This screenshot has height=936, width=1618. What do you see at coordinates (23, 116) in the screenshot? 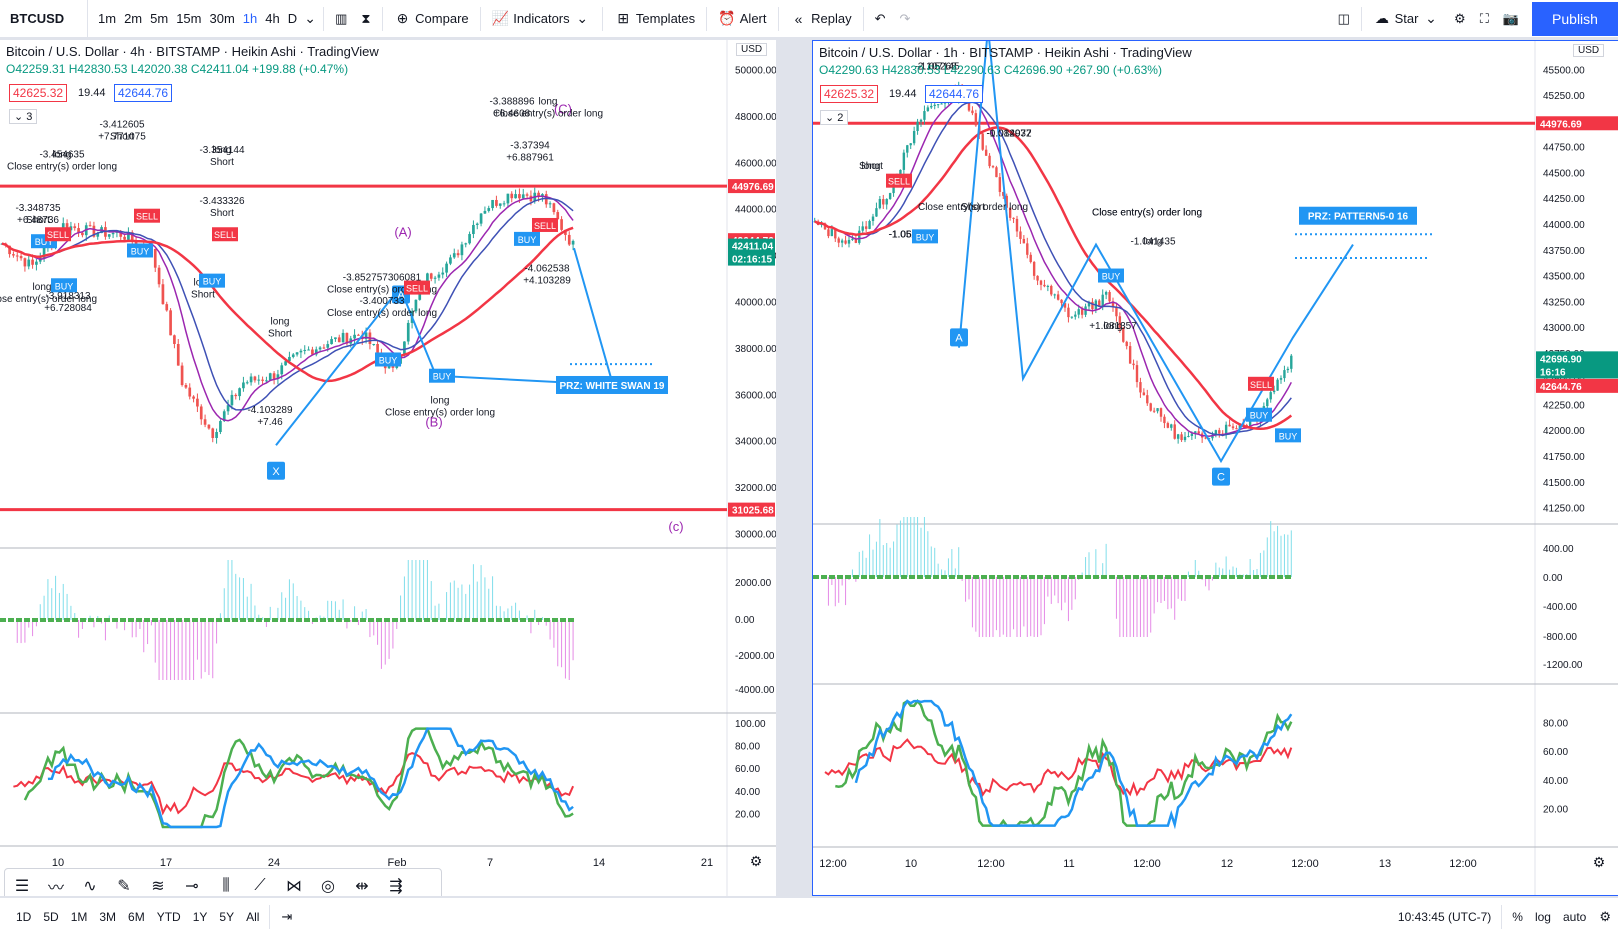
I see `left-study-toggle: ⌄ 3` at bounding box center [23, 116].